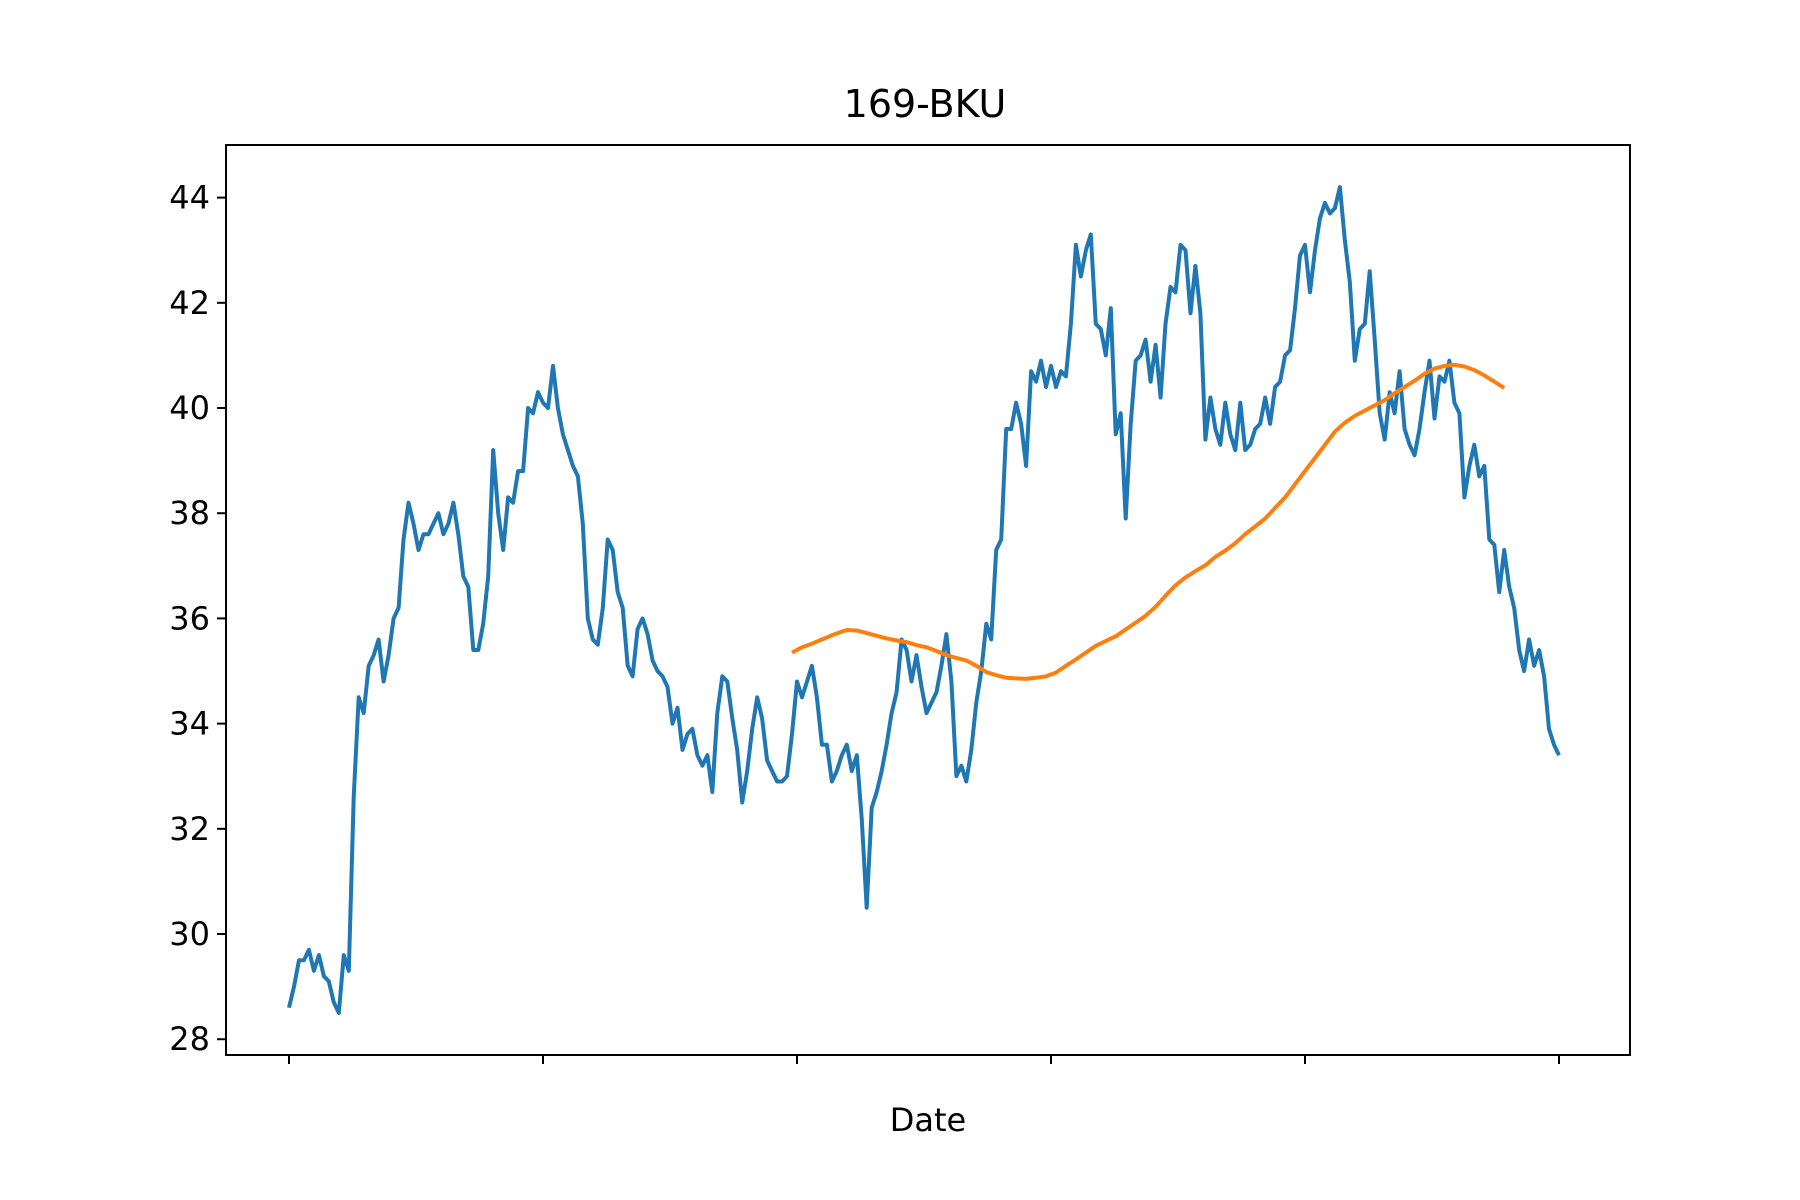 This screenshot has height=1200, width=1800. I want to click on y-axis: 28 30 32 34 36 38 40 42 44, so click(197, 618).